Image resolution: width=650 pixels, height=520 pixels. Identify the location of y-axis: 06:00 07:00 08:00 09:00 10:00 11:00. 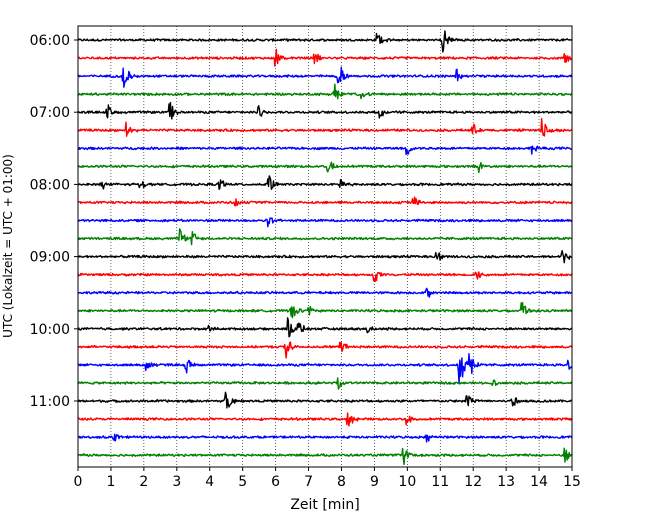
(54, 221).